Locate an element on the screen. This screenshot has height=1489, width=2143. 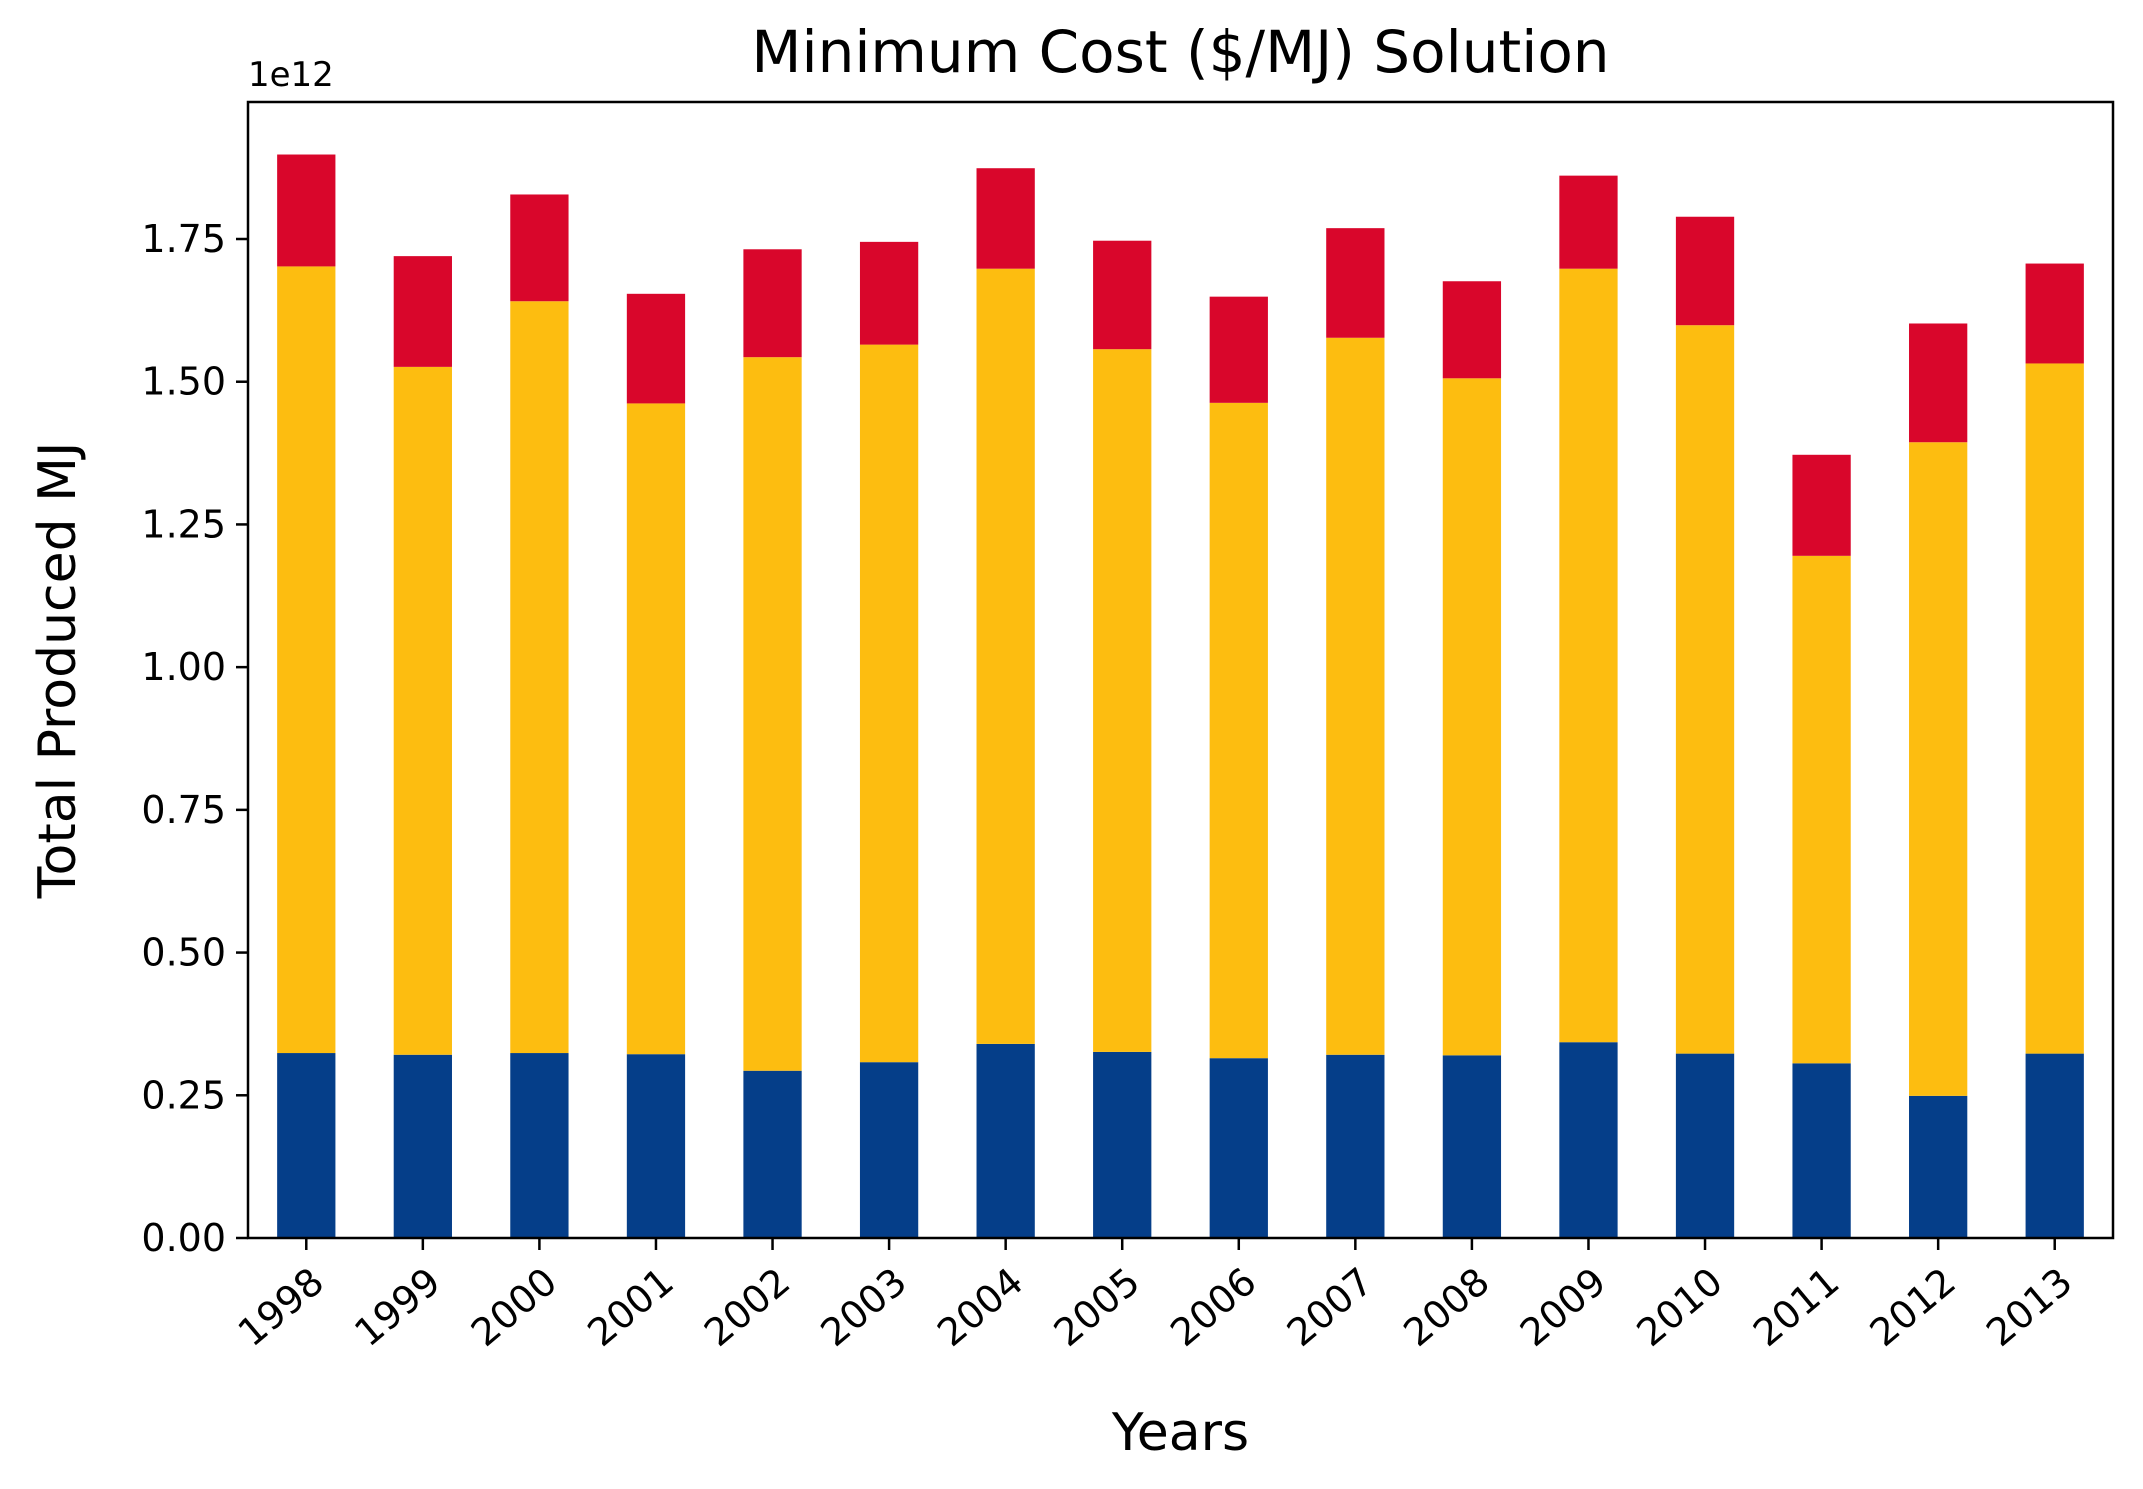
y-tick-label: 1.50 is located at coordinates (183, 382).